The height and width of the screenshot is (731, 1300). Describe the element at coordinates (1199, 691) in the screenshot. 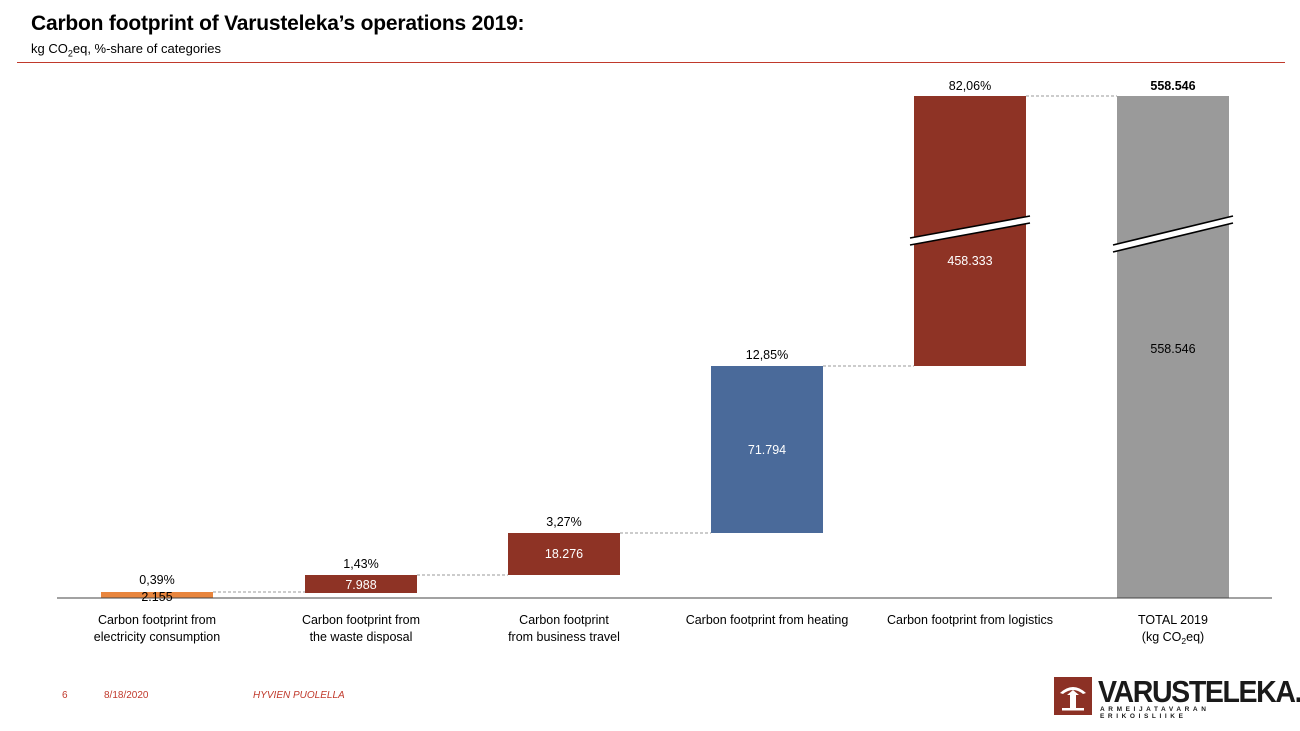

I see `logo-wordmark: VARUSTELEKA.FI` at that location.